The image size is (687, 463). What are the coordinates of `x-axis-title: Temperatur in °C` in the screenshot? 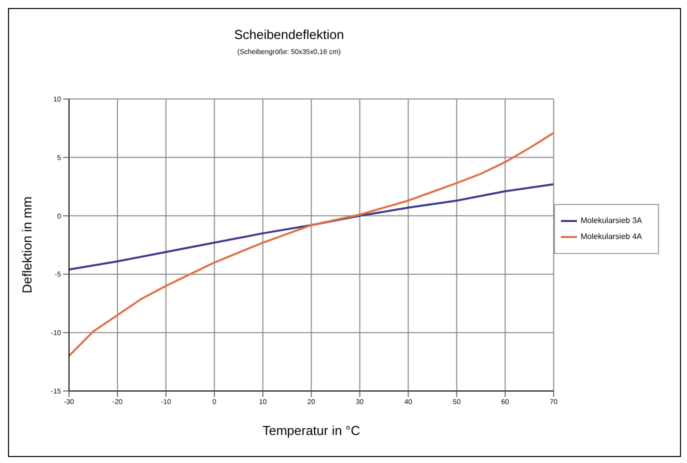 It's located at (311, 430).